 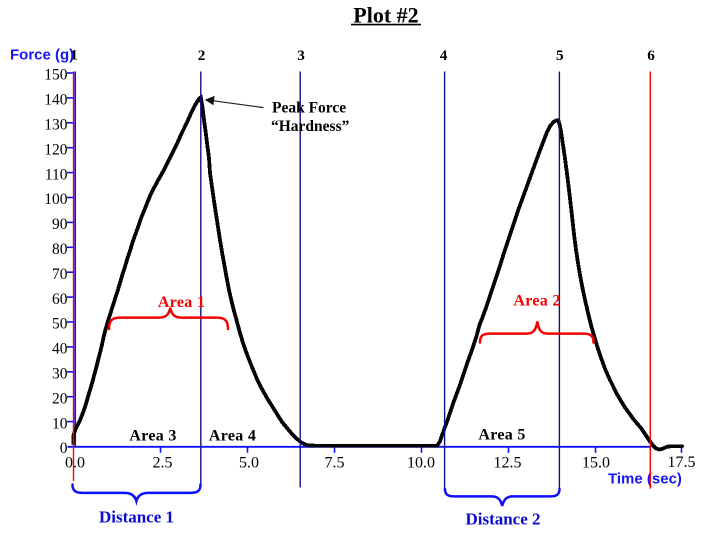 I want to click on svg-text: Area 3, so click(x=152, y=436).